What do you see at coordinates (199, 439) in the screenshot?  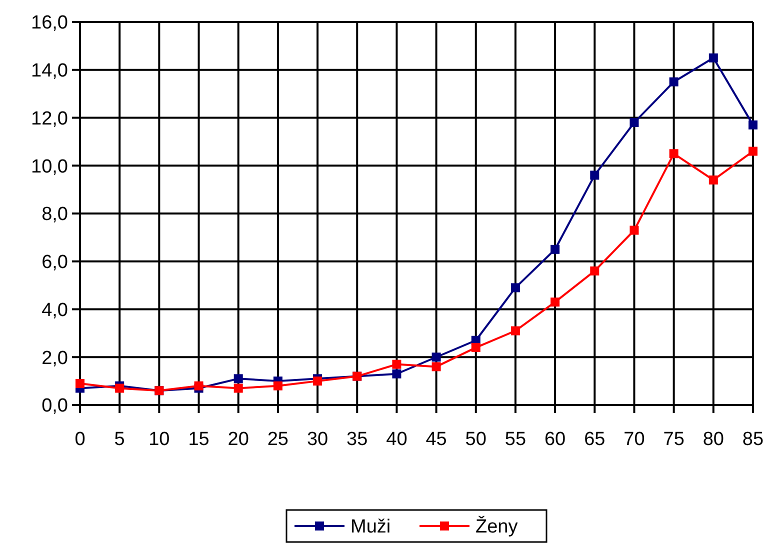 I see `x-tick-label: 15` at bounding box center [199, 439].